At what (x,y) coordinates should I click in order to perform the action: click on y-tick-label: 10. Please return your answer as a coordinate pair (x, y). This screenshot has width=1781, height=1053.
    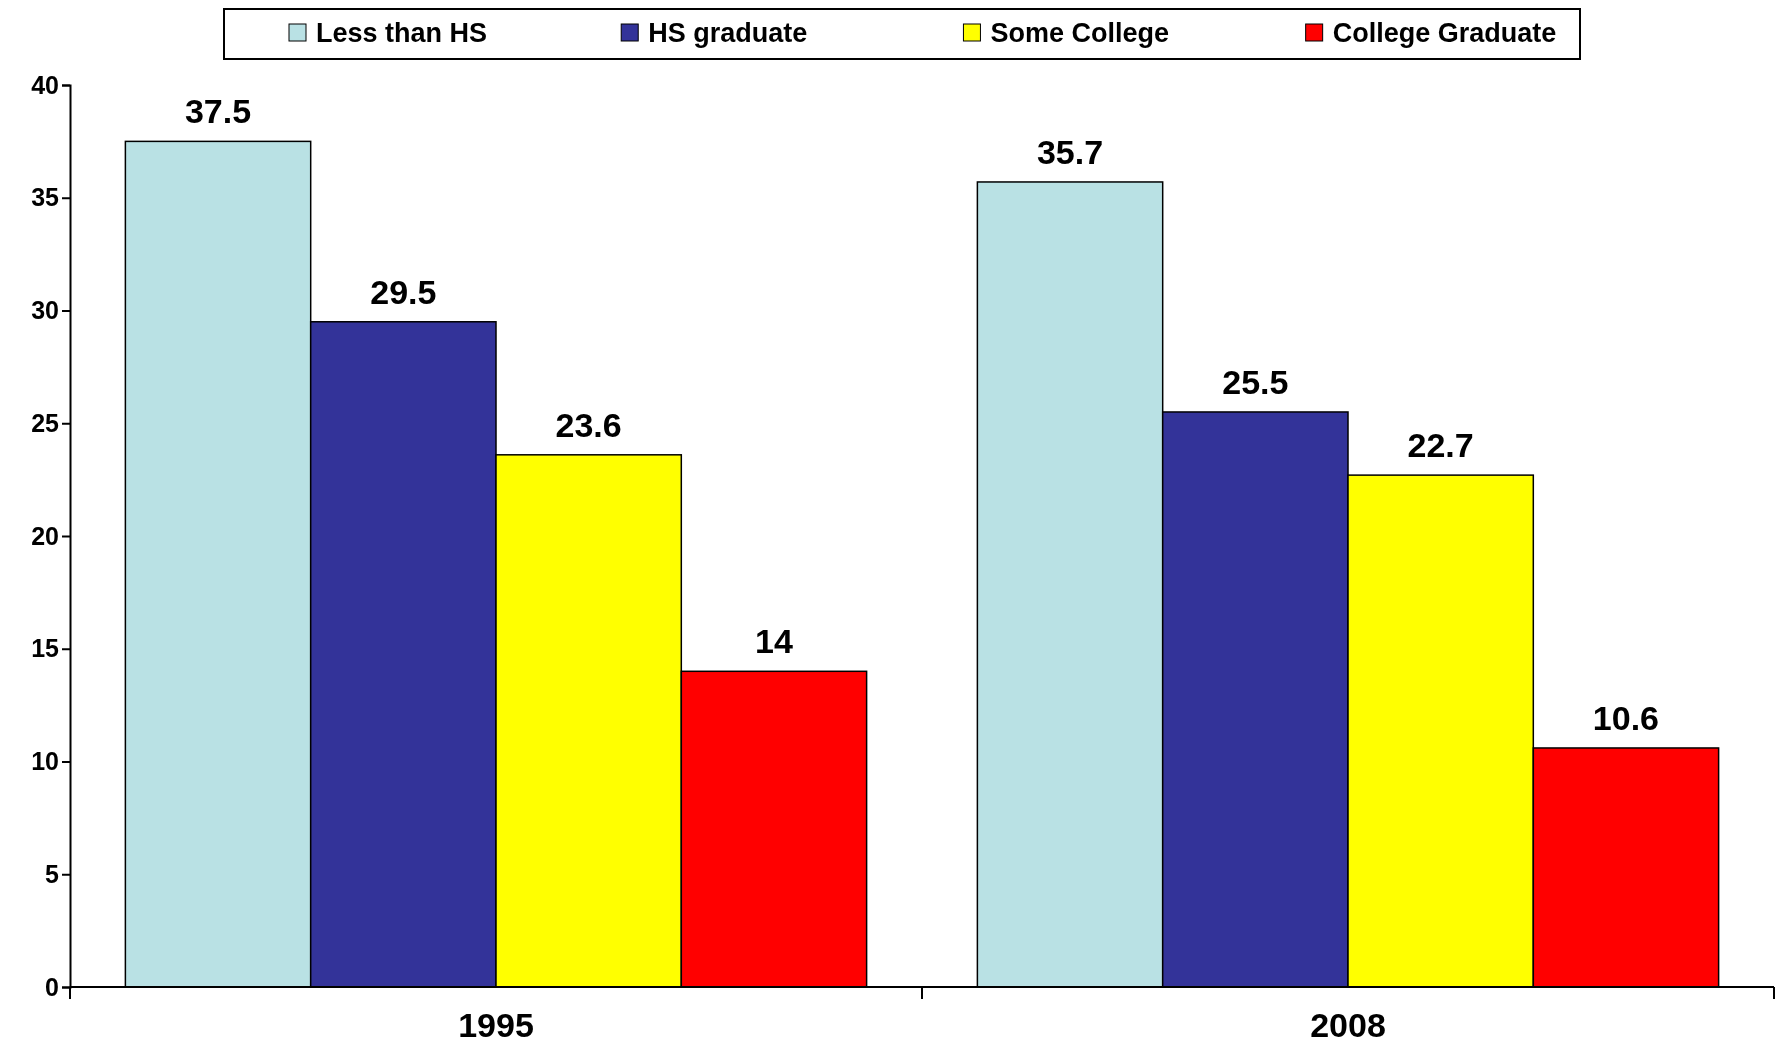
    Looking at the image, I should click on (45, 761).